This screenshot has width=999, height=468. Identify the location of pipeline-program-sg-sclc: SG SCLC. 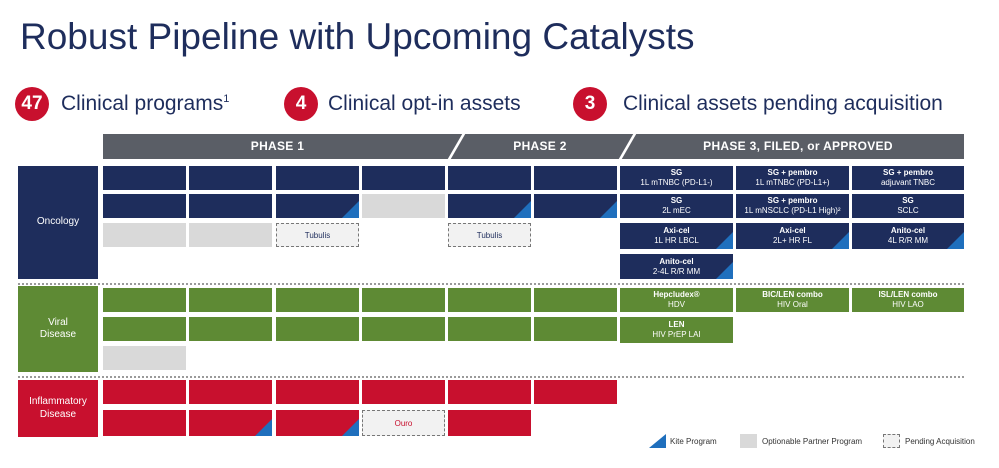
(908, 206).